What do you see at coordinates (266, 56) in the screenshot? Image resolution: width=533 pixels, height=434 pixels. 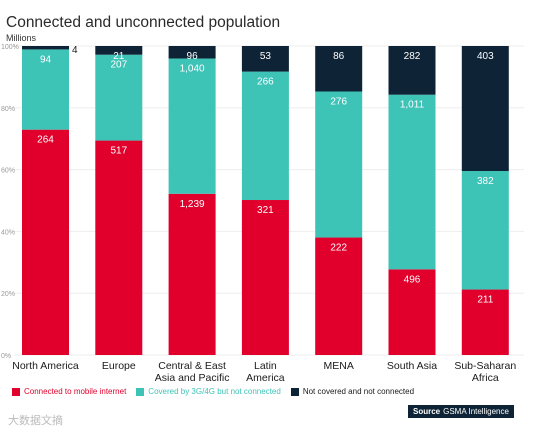 I see `data-label: 53` at bounding box center [266, 56].